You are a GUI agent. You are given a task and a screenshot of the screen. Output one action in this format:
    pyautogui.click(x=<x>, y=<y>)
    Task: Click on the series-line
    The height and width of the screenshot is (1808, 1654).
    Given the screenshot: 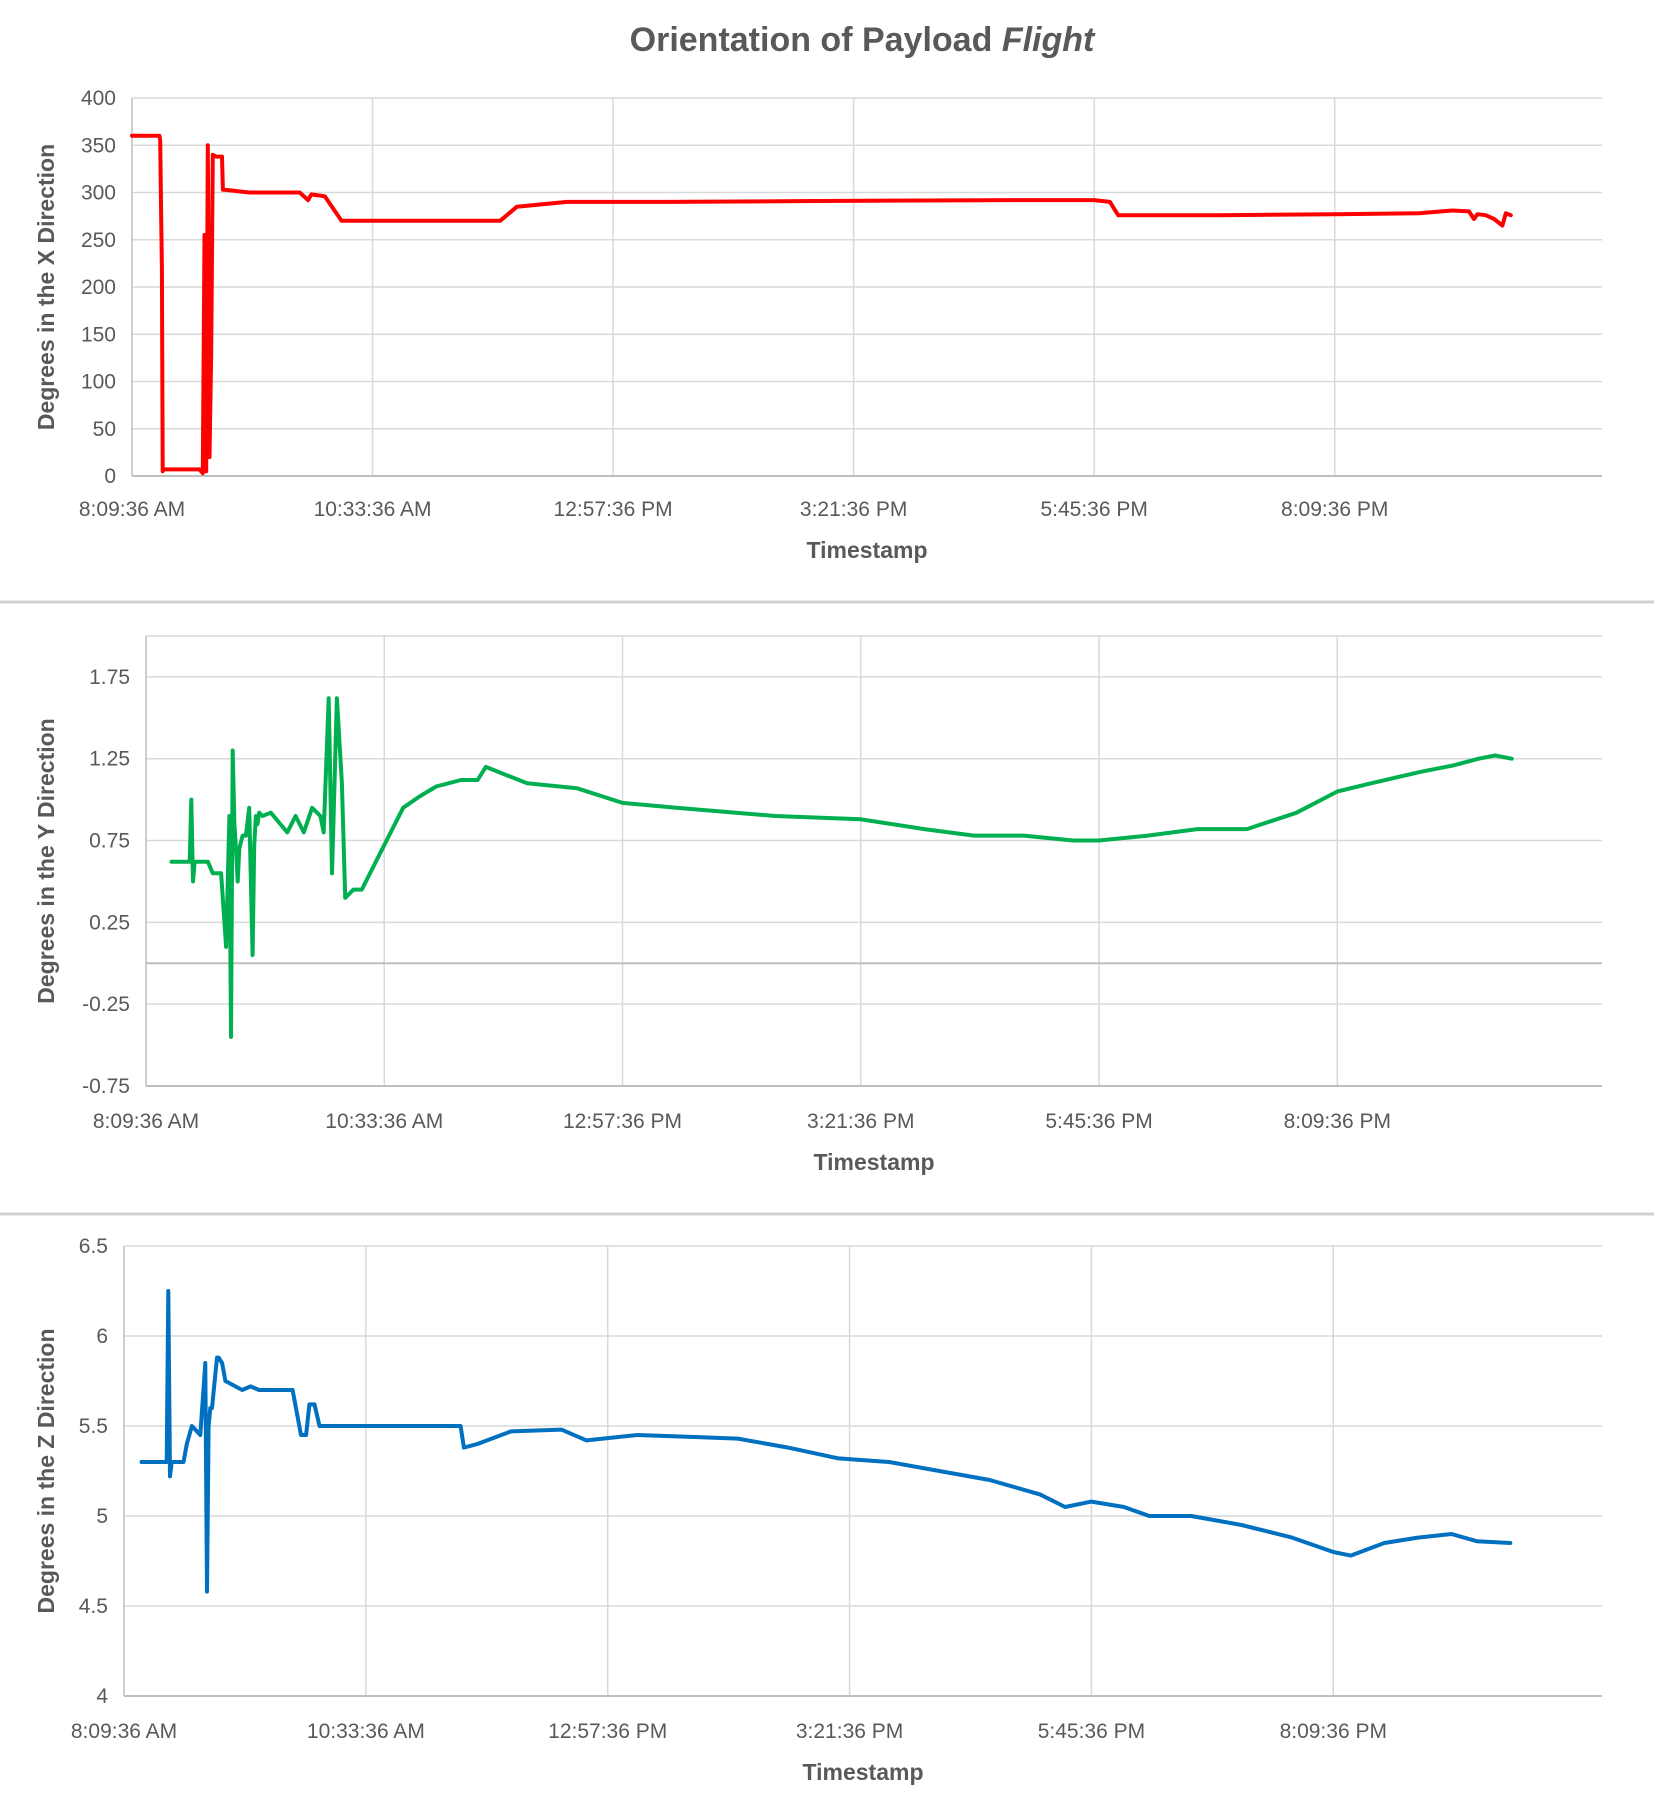 What is the action you would take?
    pyautogui.click(x=826, y=1441)
    